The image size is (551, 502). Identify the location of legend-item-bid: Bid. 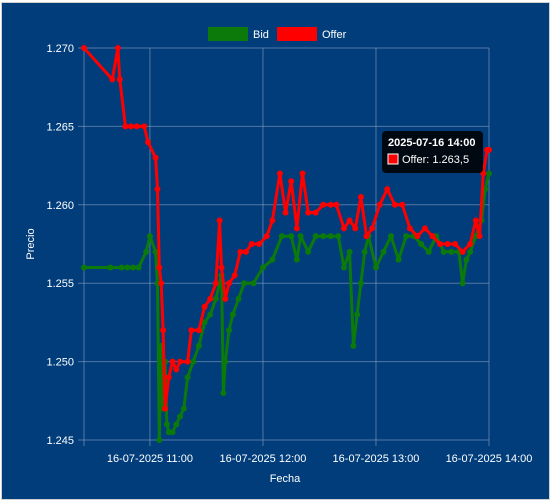
(238, 34).